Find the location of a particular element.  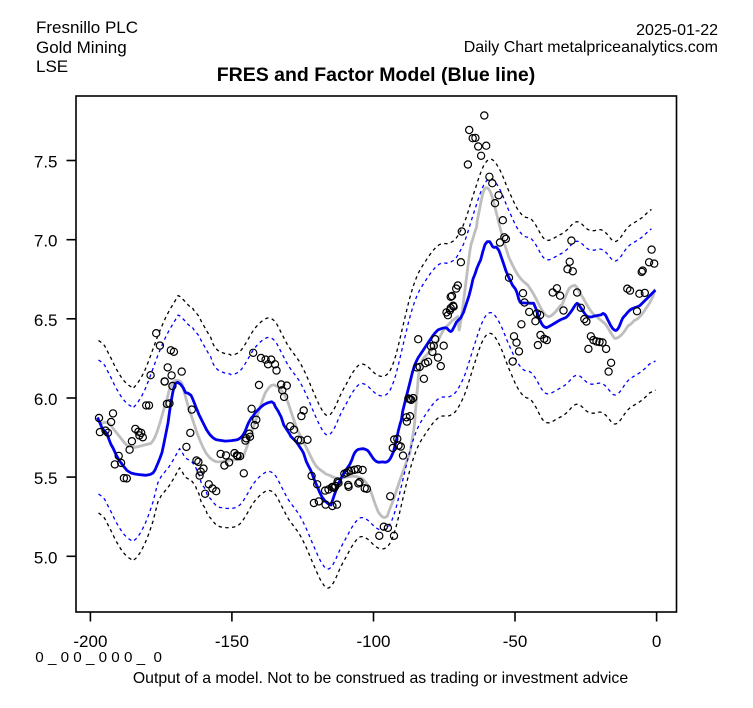

svg-text: 5.0 is located at coordinates (46, 557).